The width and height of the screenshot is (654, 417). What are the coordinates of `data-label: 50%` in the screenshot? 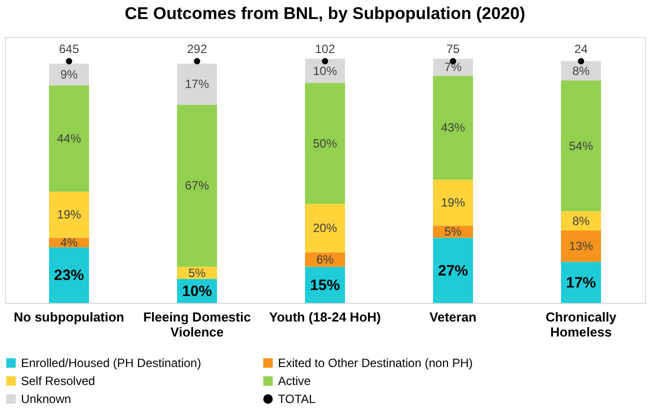 It's located at (325, 143).